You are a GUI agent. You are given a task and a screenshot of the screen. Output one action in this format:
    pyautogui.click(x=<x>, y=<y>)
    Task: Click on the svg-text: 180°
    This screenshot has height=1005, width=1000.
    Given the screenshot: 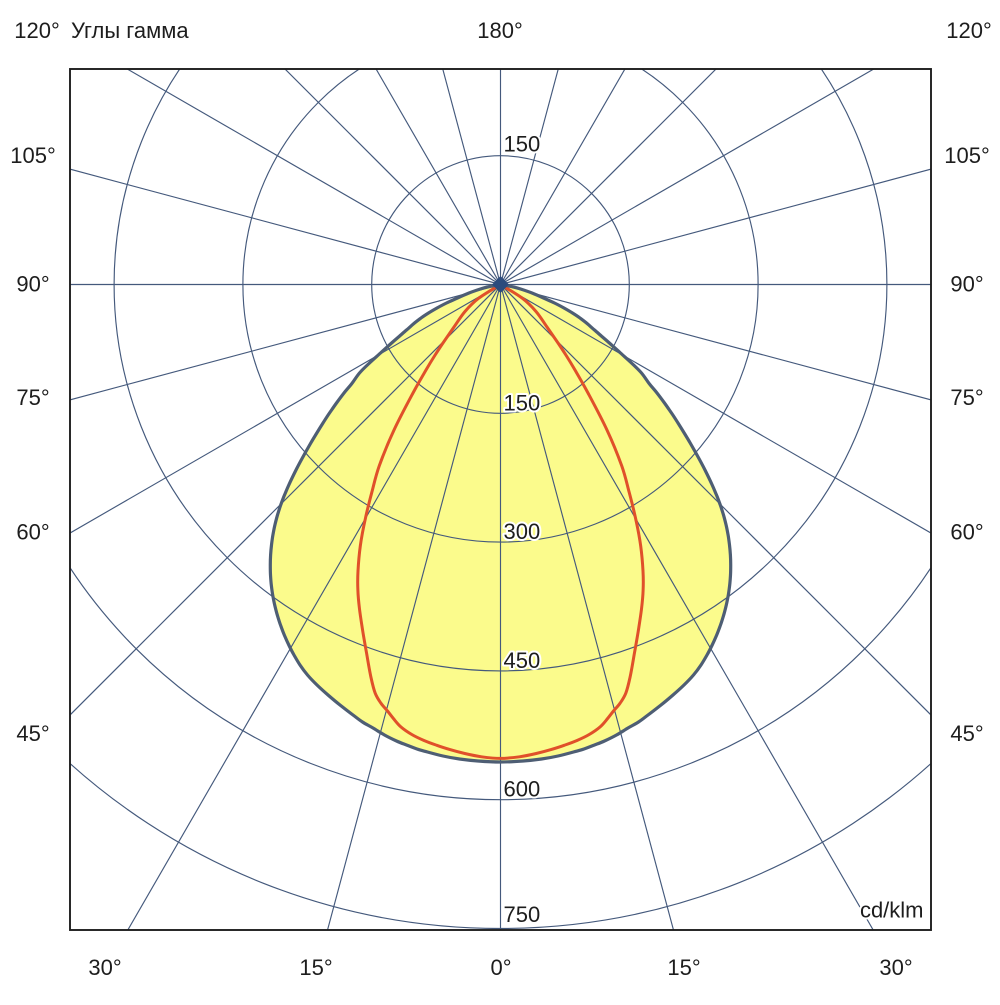 What is the action you would take?
    pyautogui.click(x=500, y=30)
    